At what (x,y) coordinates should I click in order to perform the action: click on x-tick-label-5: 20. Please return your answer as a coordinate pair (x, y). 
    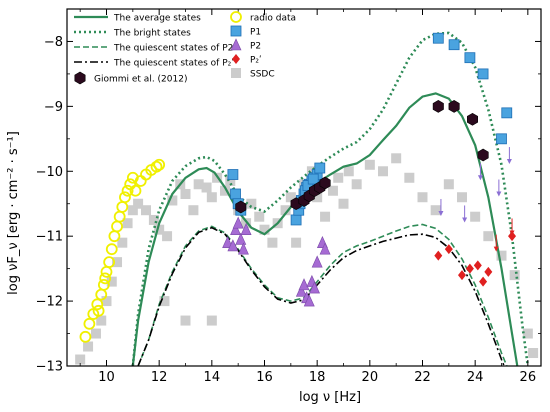
    Looking at the image, I should click on (370, 377).